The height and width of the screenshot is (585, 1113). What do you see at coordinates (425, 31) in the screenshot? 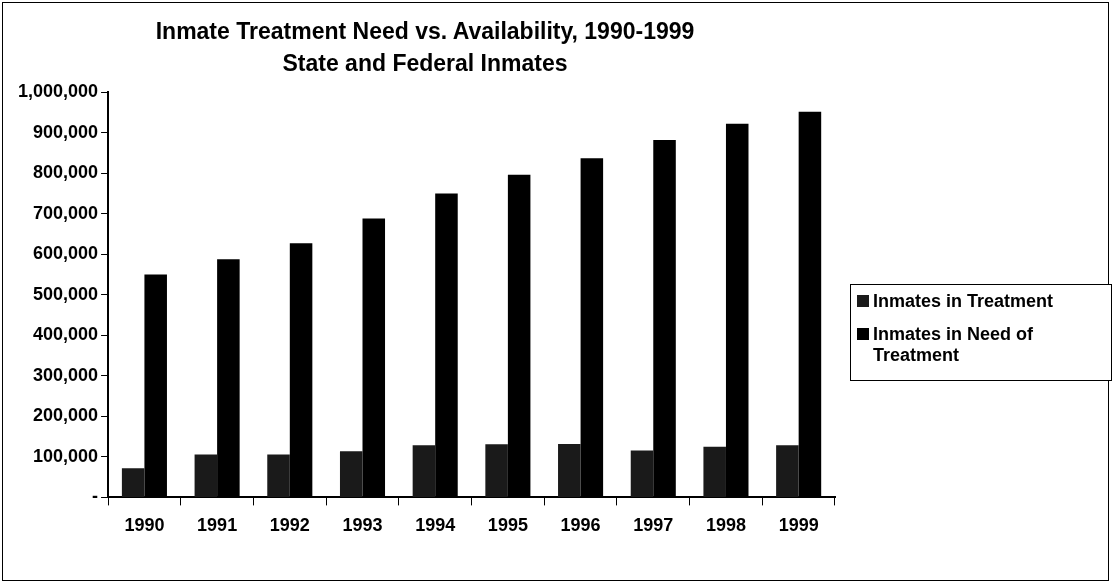
I see `chart-title: Inmate Treatment Need vs. Availability, 1990-1999` at bounding box center [425, 31].